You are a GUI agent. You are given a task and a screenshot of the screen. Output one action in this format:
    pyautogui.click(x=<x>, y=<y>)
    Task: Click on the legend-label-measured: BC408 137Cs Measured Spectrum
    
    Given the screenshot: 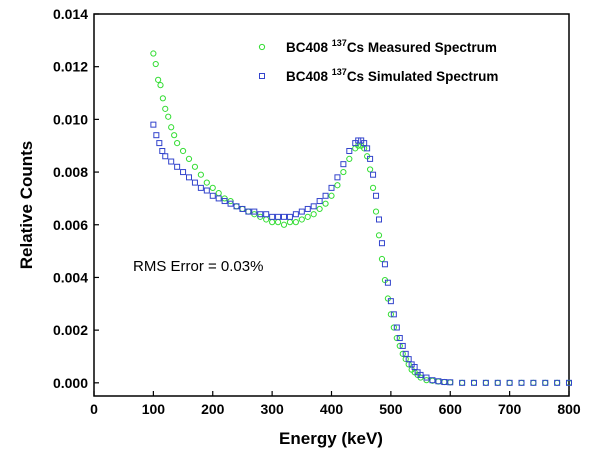 What is the action you would take?
    pyautogui.click(x=391, y=46)
    